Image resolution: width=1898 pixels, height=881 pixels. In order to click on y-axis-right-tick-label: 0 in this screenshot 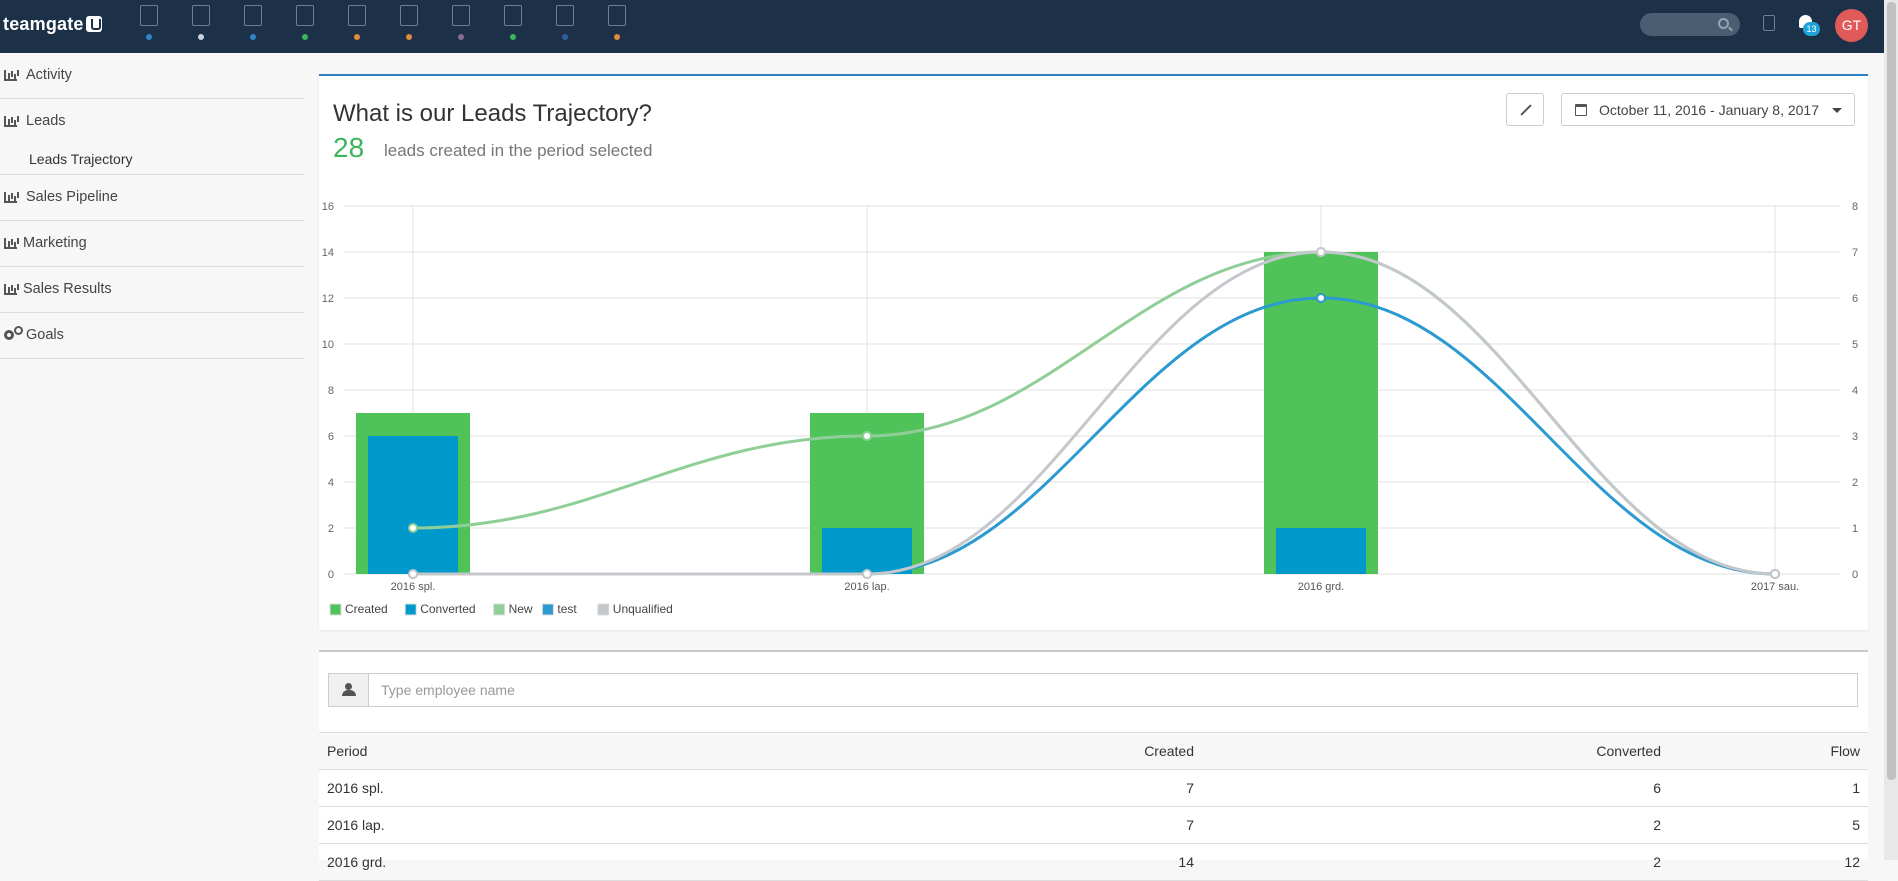, I will do `click(1855, 575)`.